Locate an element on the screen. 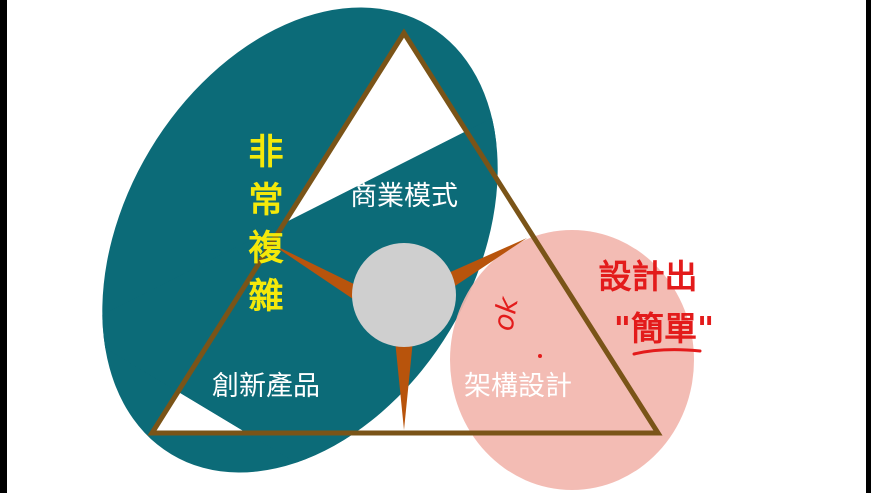  complexity-char-3: 複 is located at coordinates (266, 249).